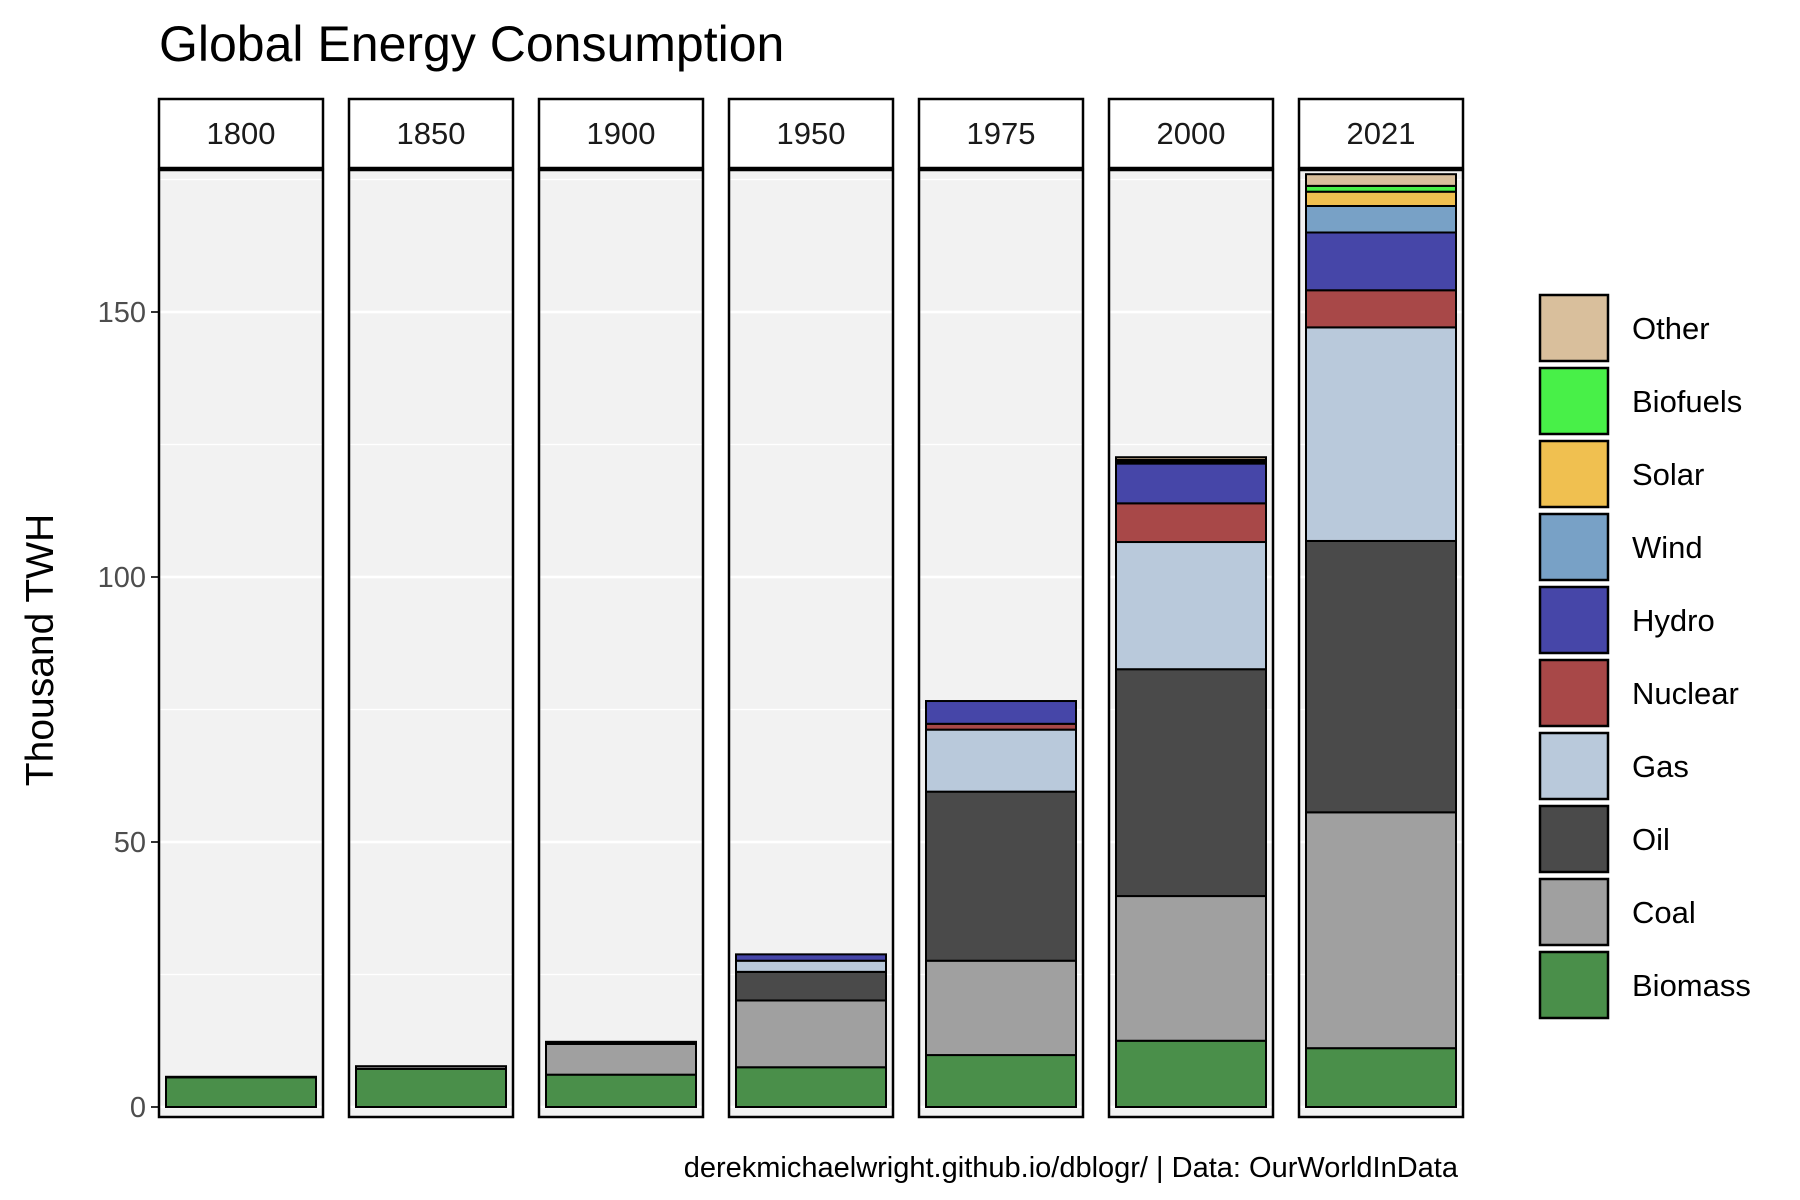 Image resolution: width=1800 pixels, height=1200 pixels. Describe the element at coordinates (1617, 912) in the screenshot. I see `legend-item-coal: Coal` at that location.